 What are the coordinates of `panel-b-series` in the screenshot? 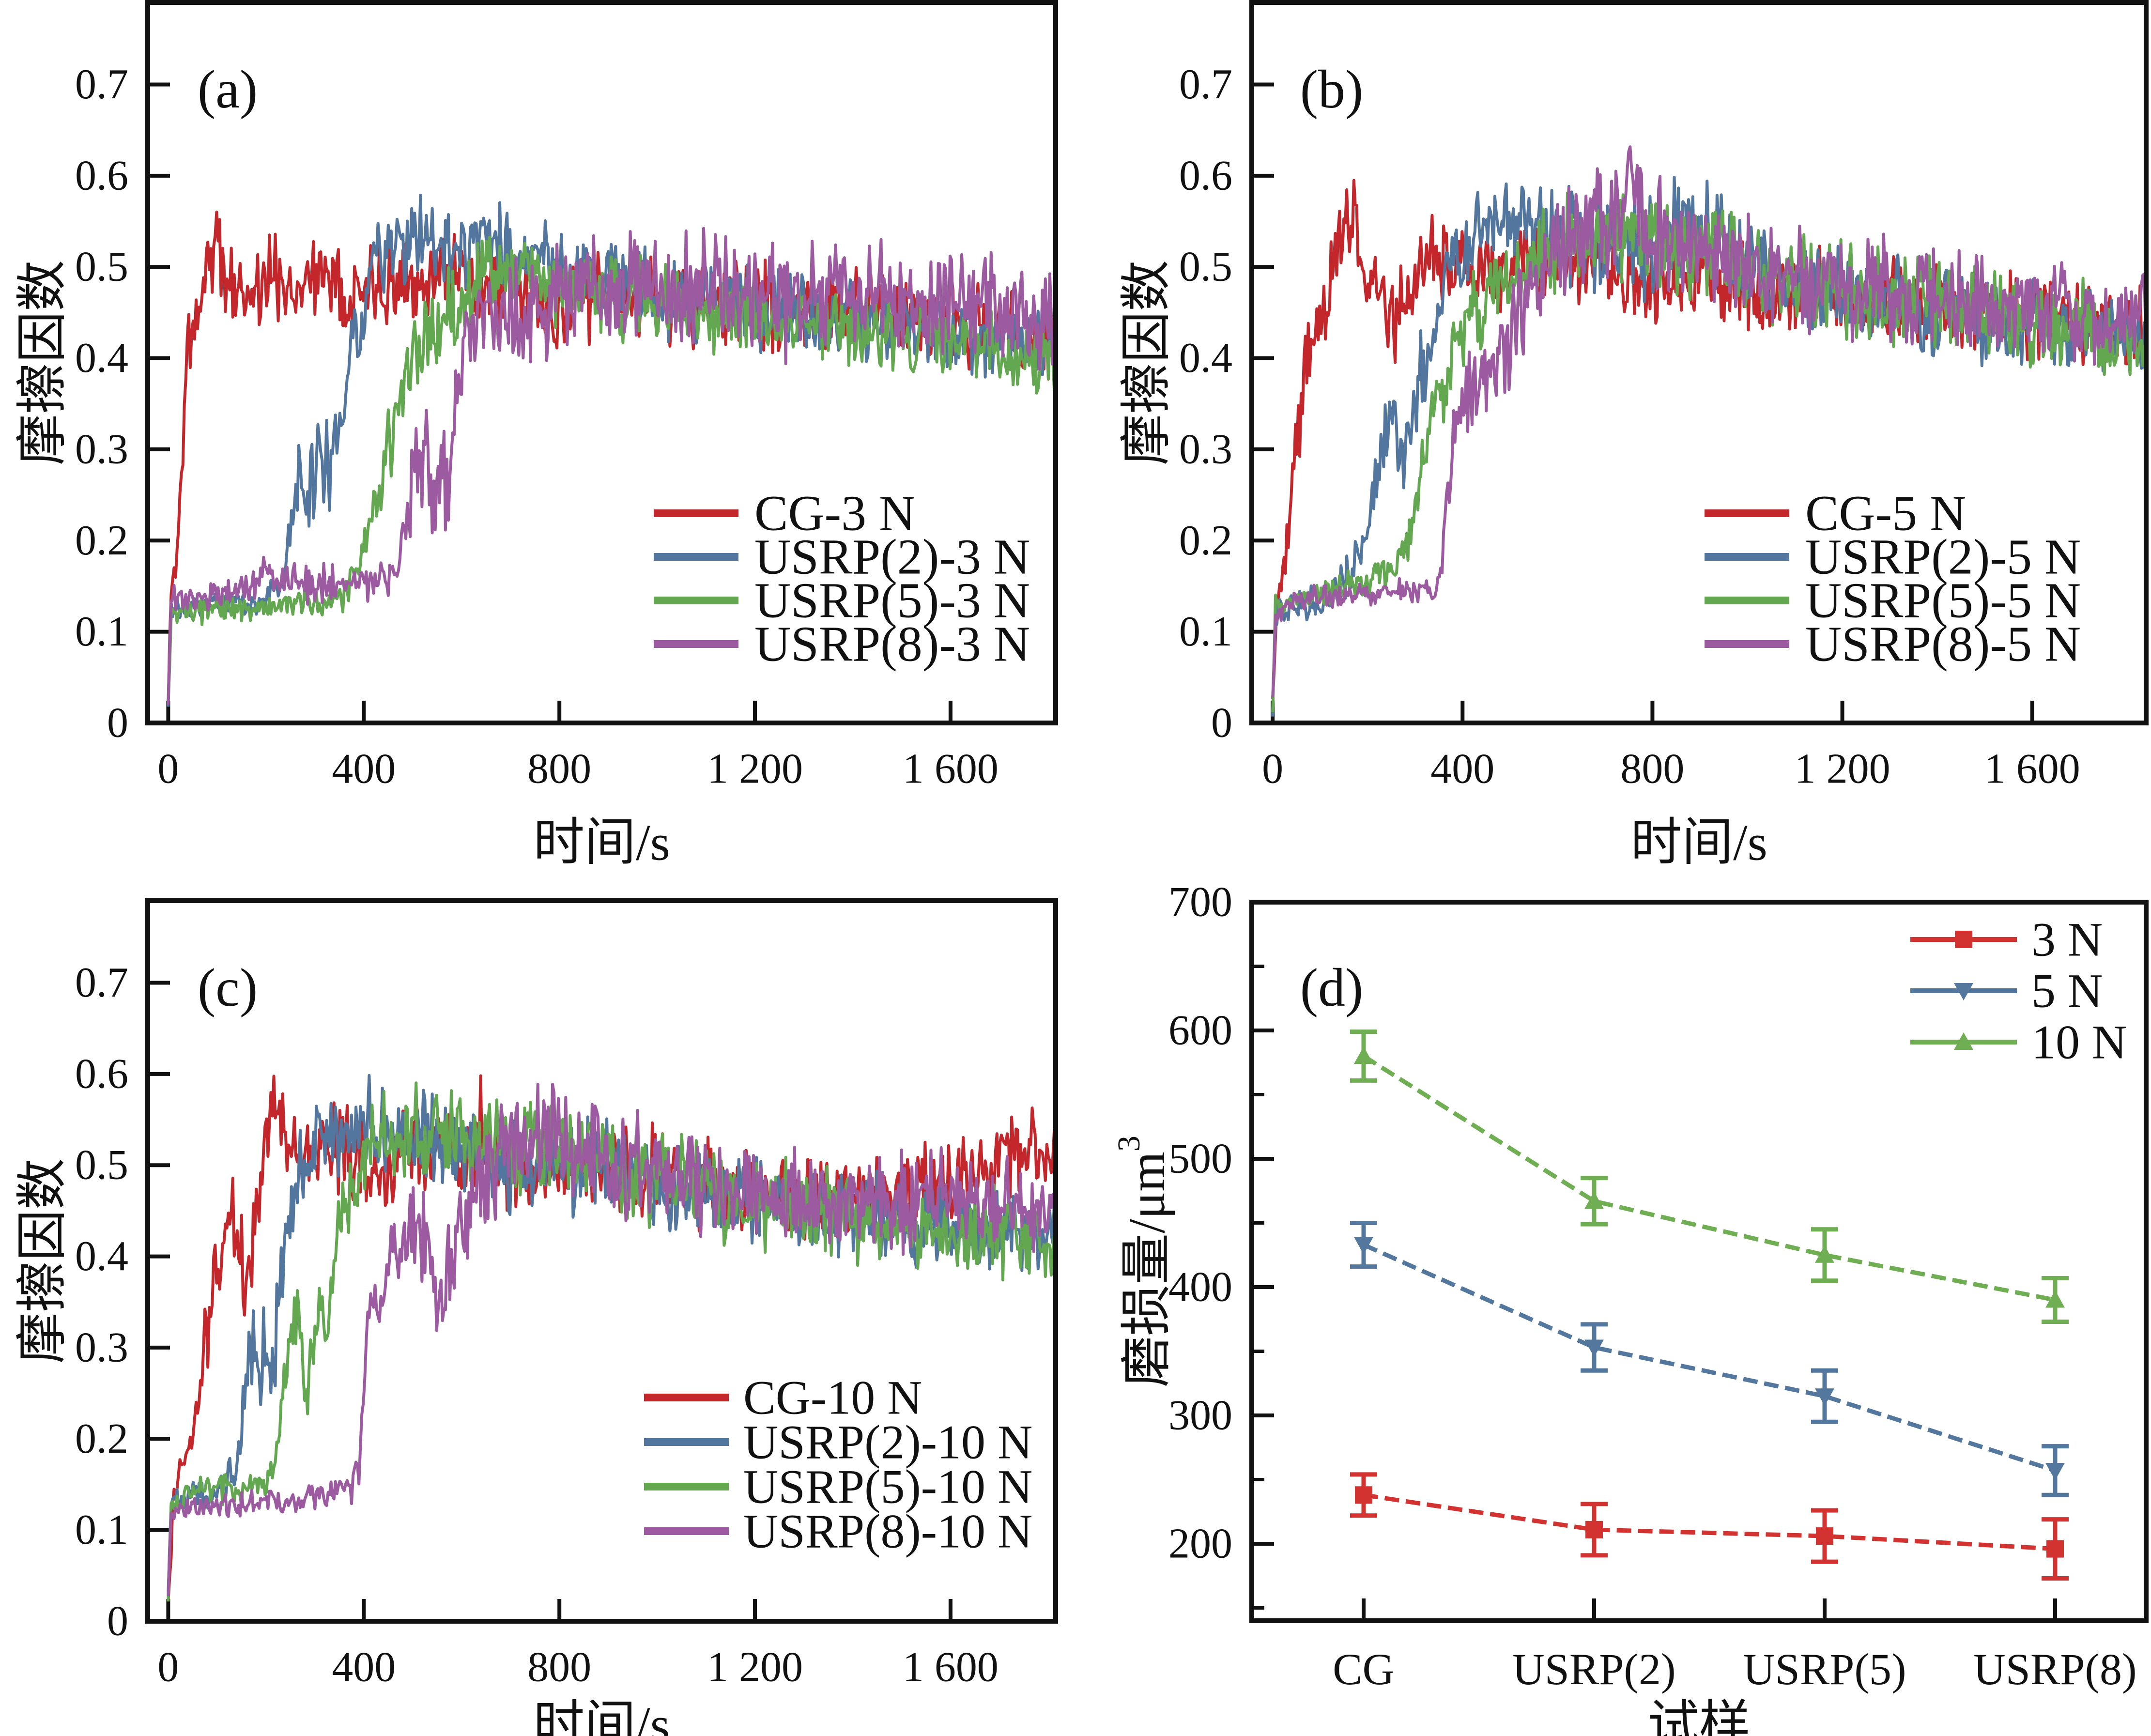 It's located at (1707, 431).